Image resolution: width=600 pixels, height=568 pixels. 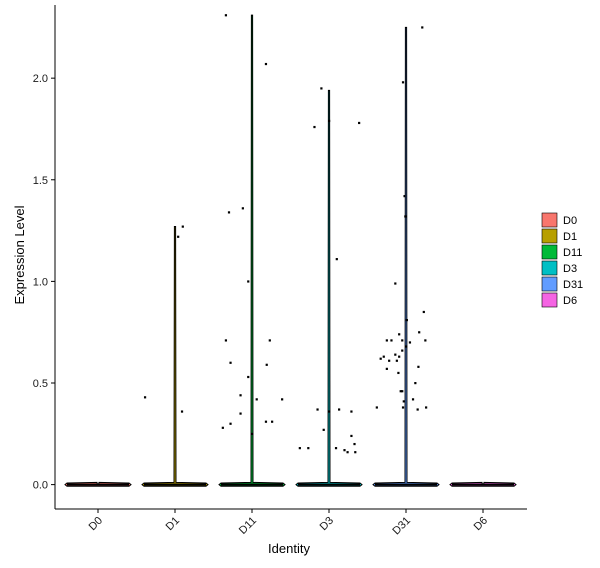 I want to click on x-tick-label-d6: D6, so click(x=481, y=524).